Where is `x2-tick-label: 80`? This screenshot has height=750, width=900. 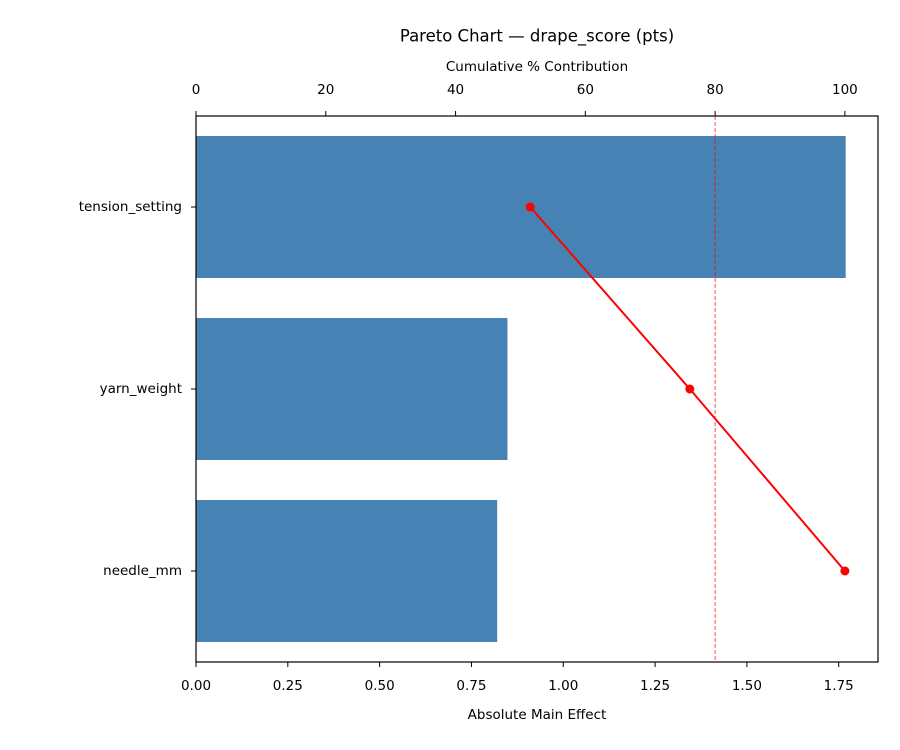 x2-tick-label: 80 is located at coordinates (715, 90).